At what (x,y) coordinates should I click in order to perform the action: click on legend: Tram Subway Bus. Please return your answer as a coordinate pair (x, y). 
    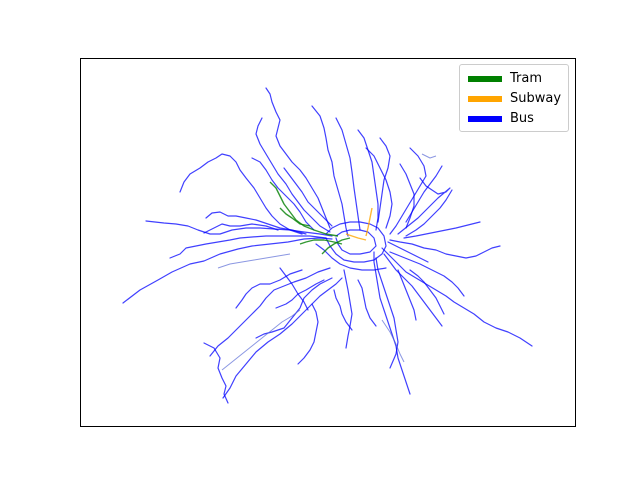
    Looking at the image, I should click on (514, 98).